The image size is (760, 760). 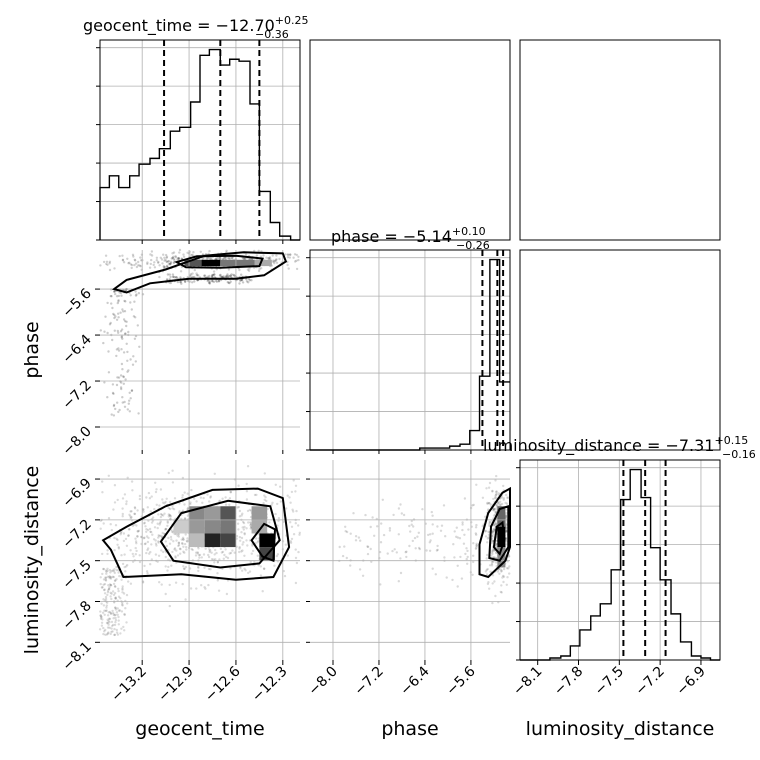 I want to click on contour-inner, so click(x=218, y=261).